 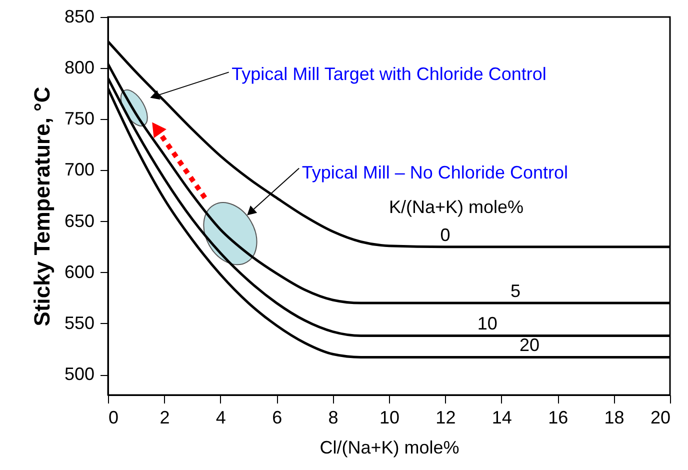 I want to click on x-tick-label: 6, so click(x=277, y=418).